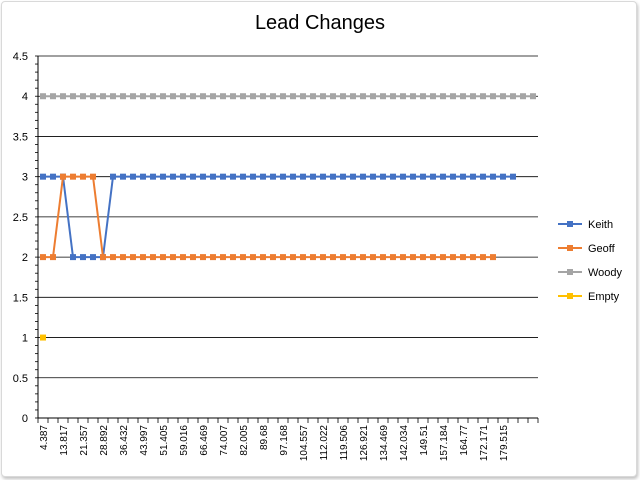  Describe the element at coordinates (25, 97) in the screenshot. I see `y-tick-label: 4` at that location.